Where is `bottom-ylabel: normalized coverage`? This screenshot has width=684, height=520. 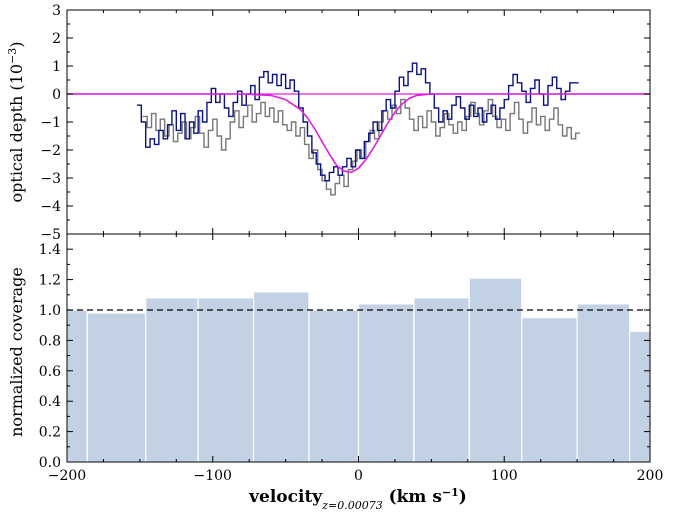
bottom-ylabel: normalized coverage is located at coordinates (16, 352).